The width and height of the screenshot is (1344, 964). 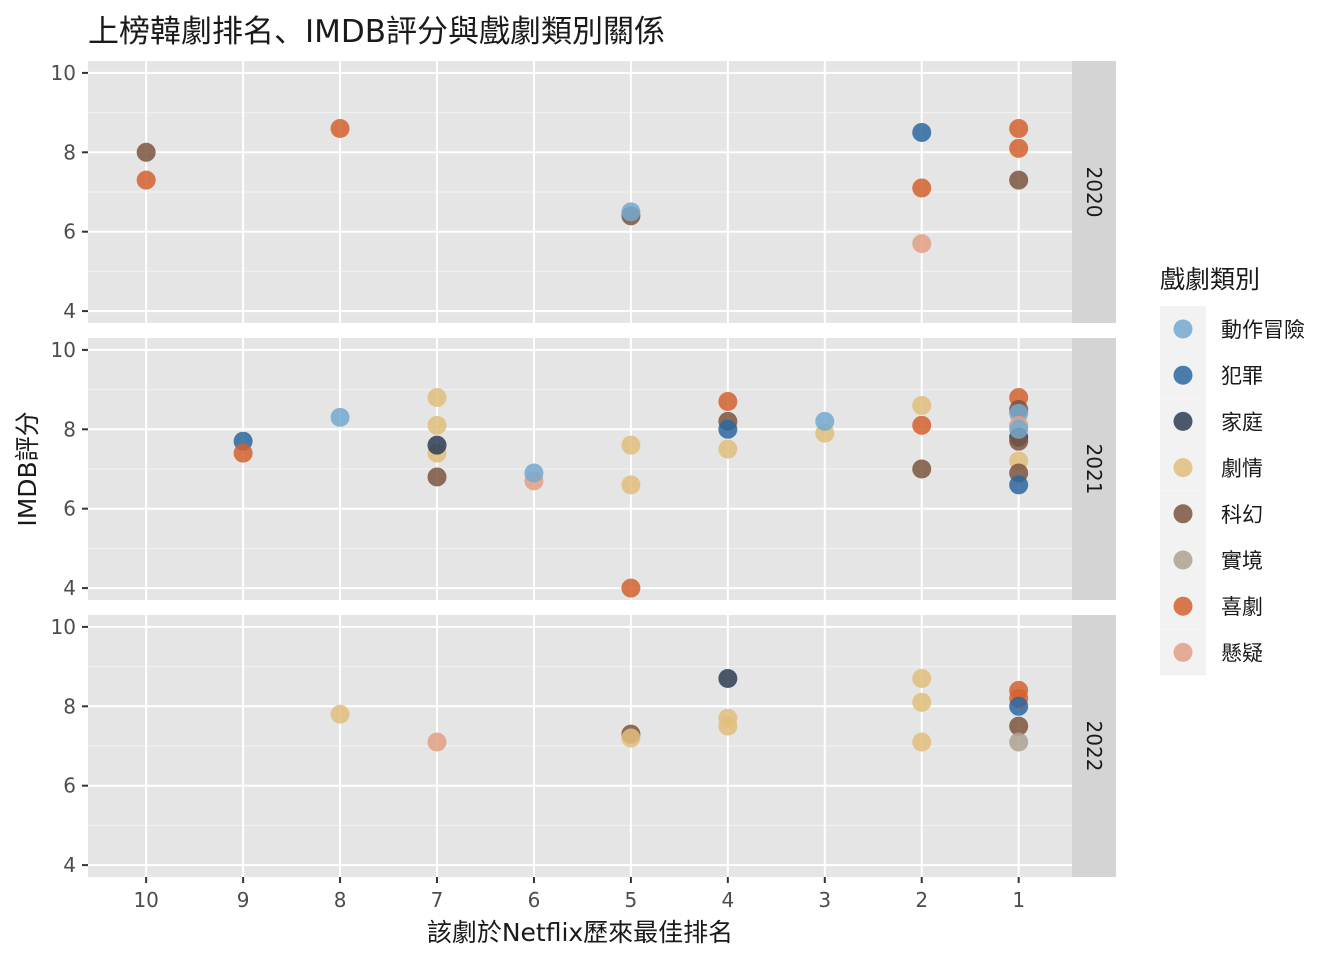 What do you see at coordinates (1242, 376) in the screenshot?
I see `legend-label: 犯罪` at bounding box center [1242, 376].